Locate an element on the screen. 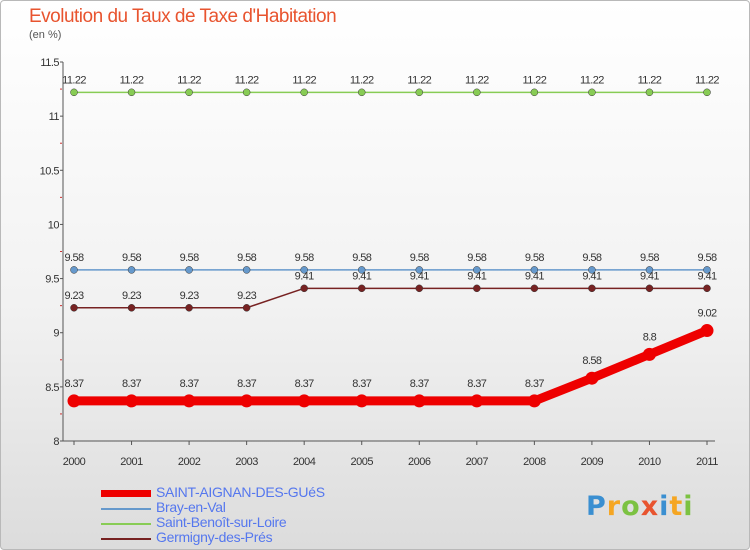  logo-letter: x is located at coordinates (650, 506).